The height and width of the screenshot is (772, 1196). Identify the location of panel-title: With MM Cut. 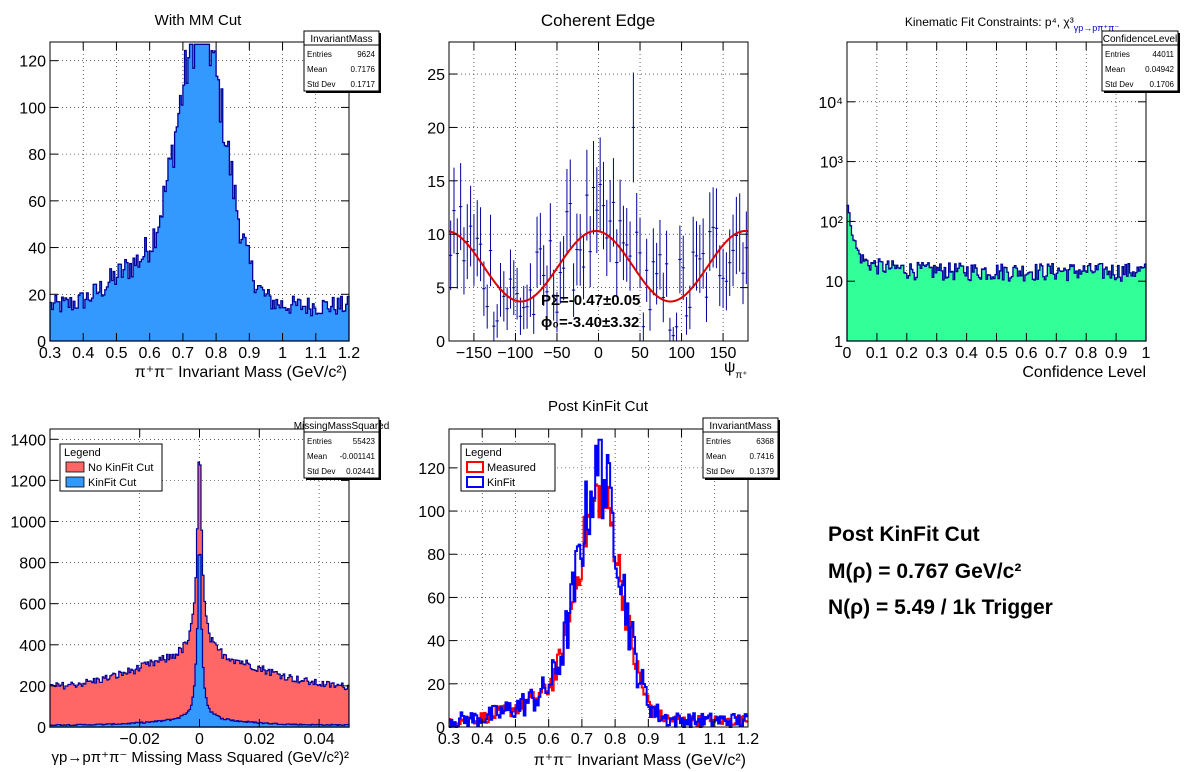
(199, 20).